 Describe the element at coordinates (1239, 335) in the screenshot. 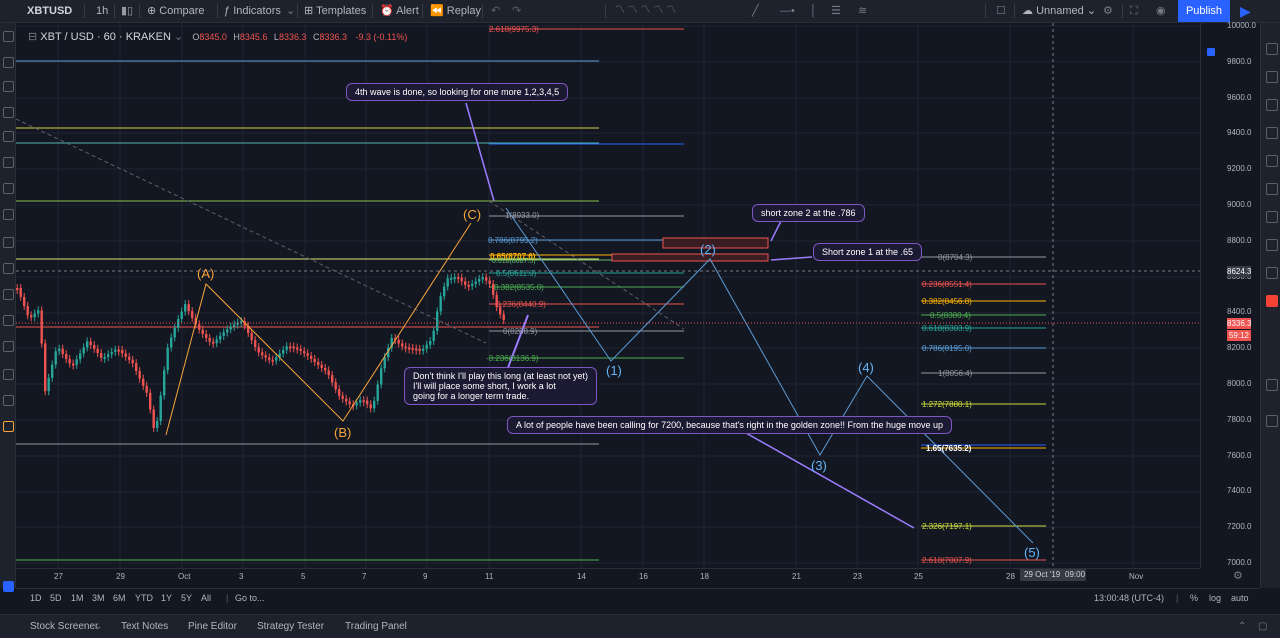

I see `bar-countdown-label: 59:12` at that location.